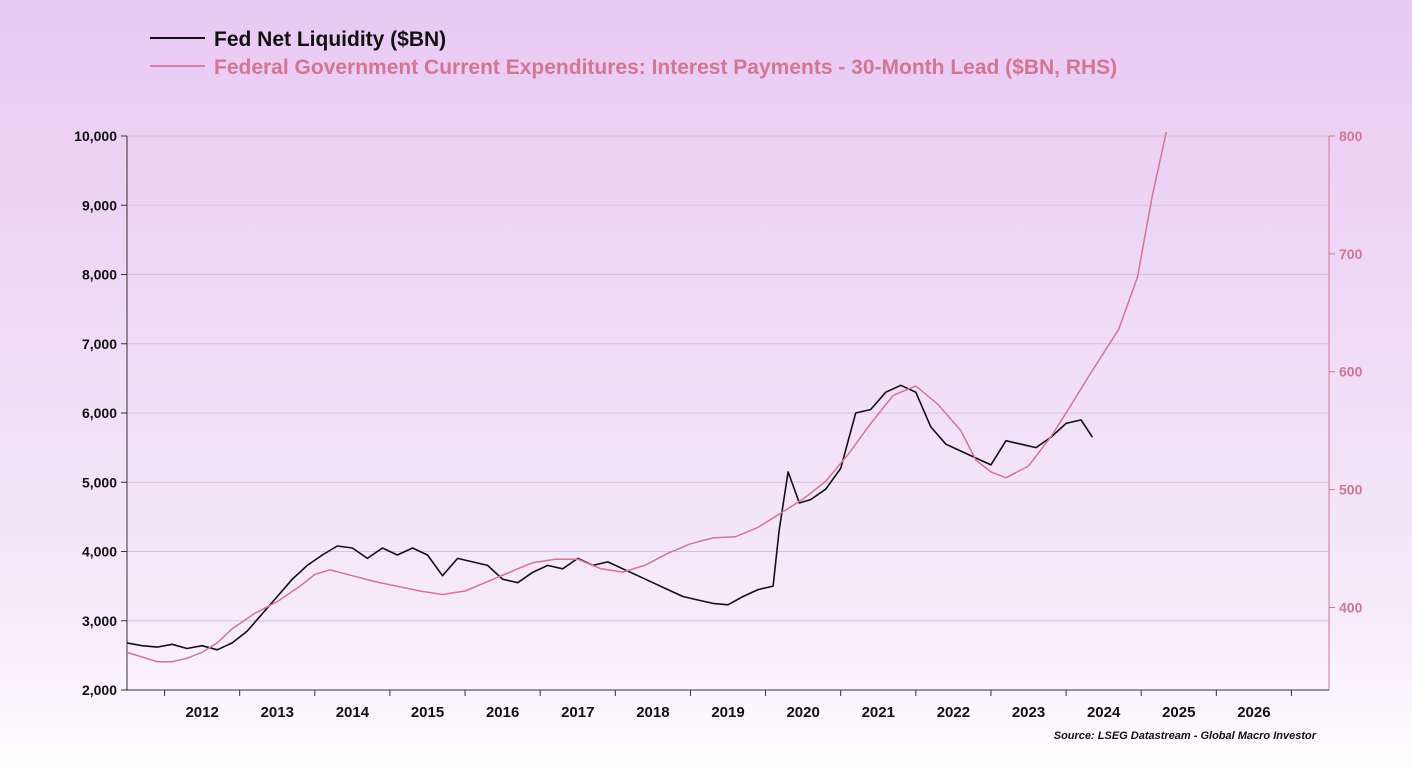 The height and width of the screenshot is (774, 1412). What do you see at coordinates (1104, 712) in the screenshot?
I see `x-tick-label: 2024` at bounding box center [1104, 712].